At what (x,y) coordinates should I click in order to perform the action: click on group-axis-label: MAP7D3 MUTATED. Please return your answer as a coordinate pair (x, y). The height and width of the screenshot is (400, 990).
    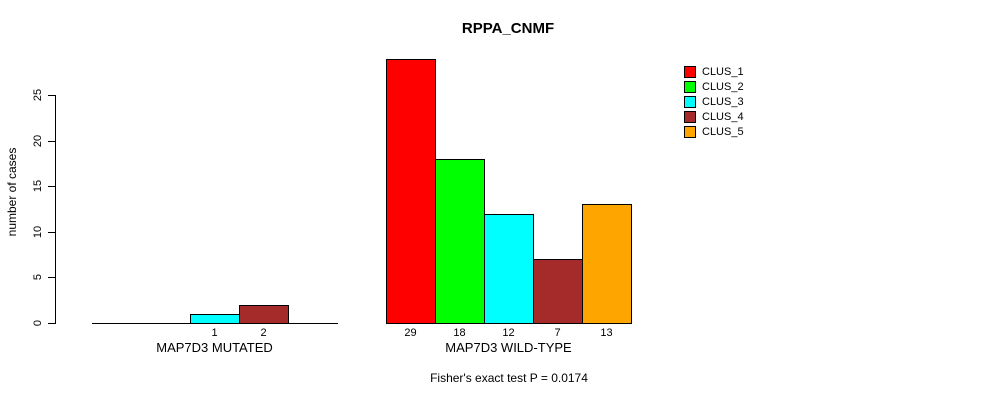
    Looking at the image, I should click on (214, 347).